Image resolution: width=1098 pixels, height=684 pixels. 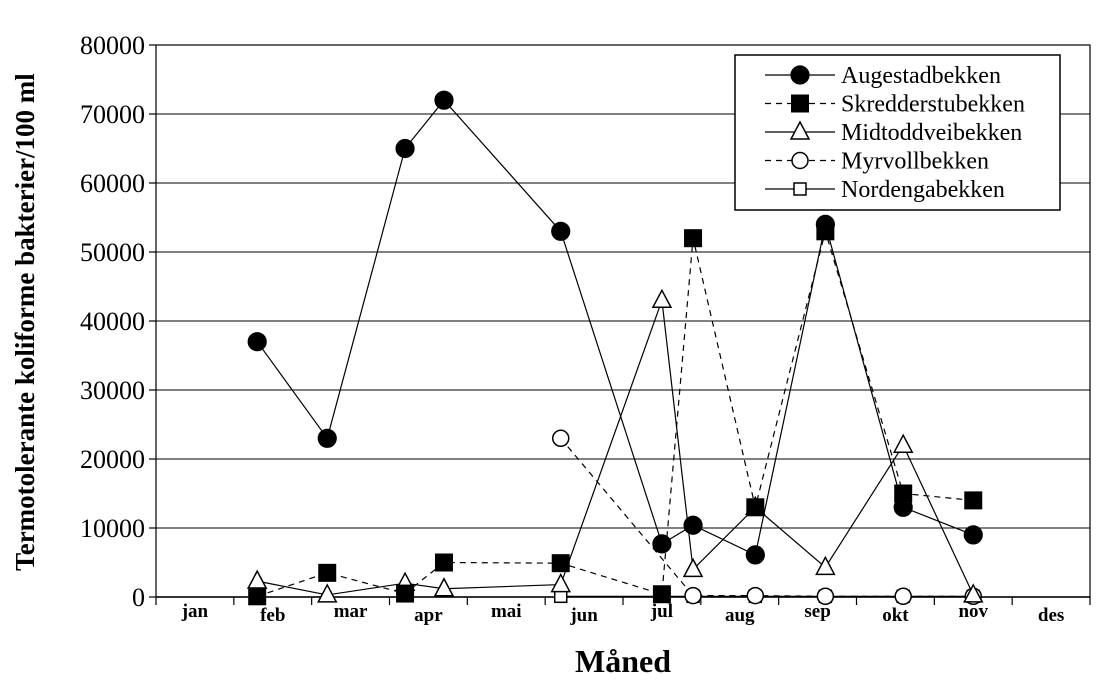 I want to click on x-tick-label: okt, so click(x=895, y=615).